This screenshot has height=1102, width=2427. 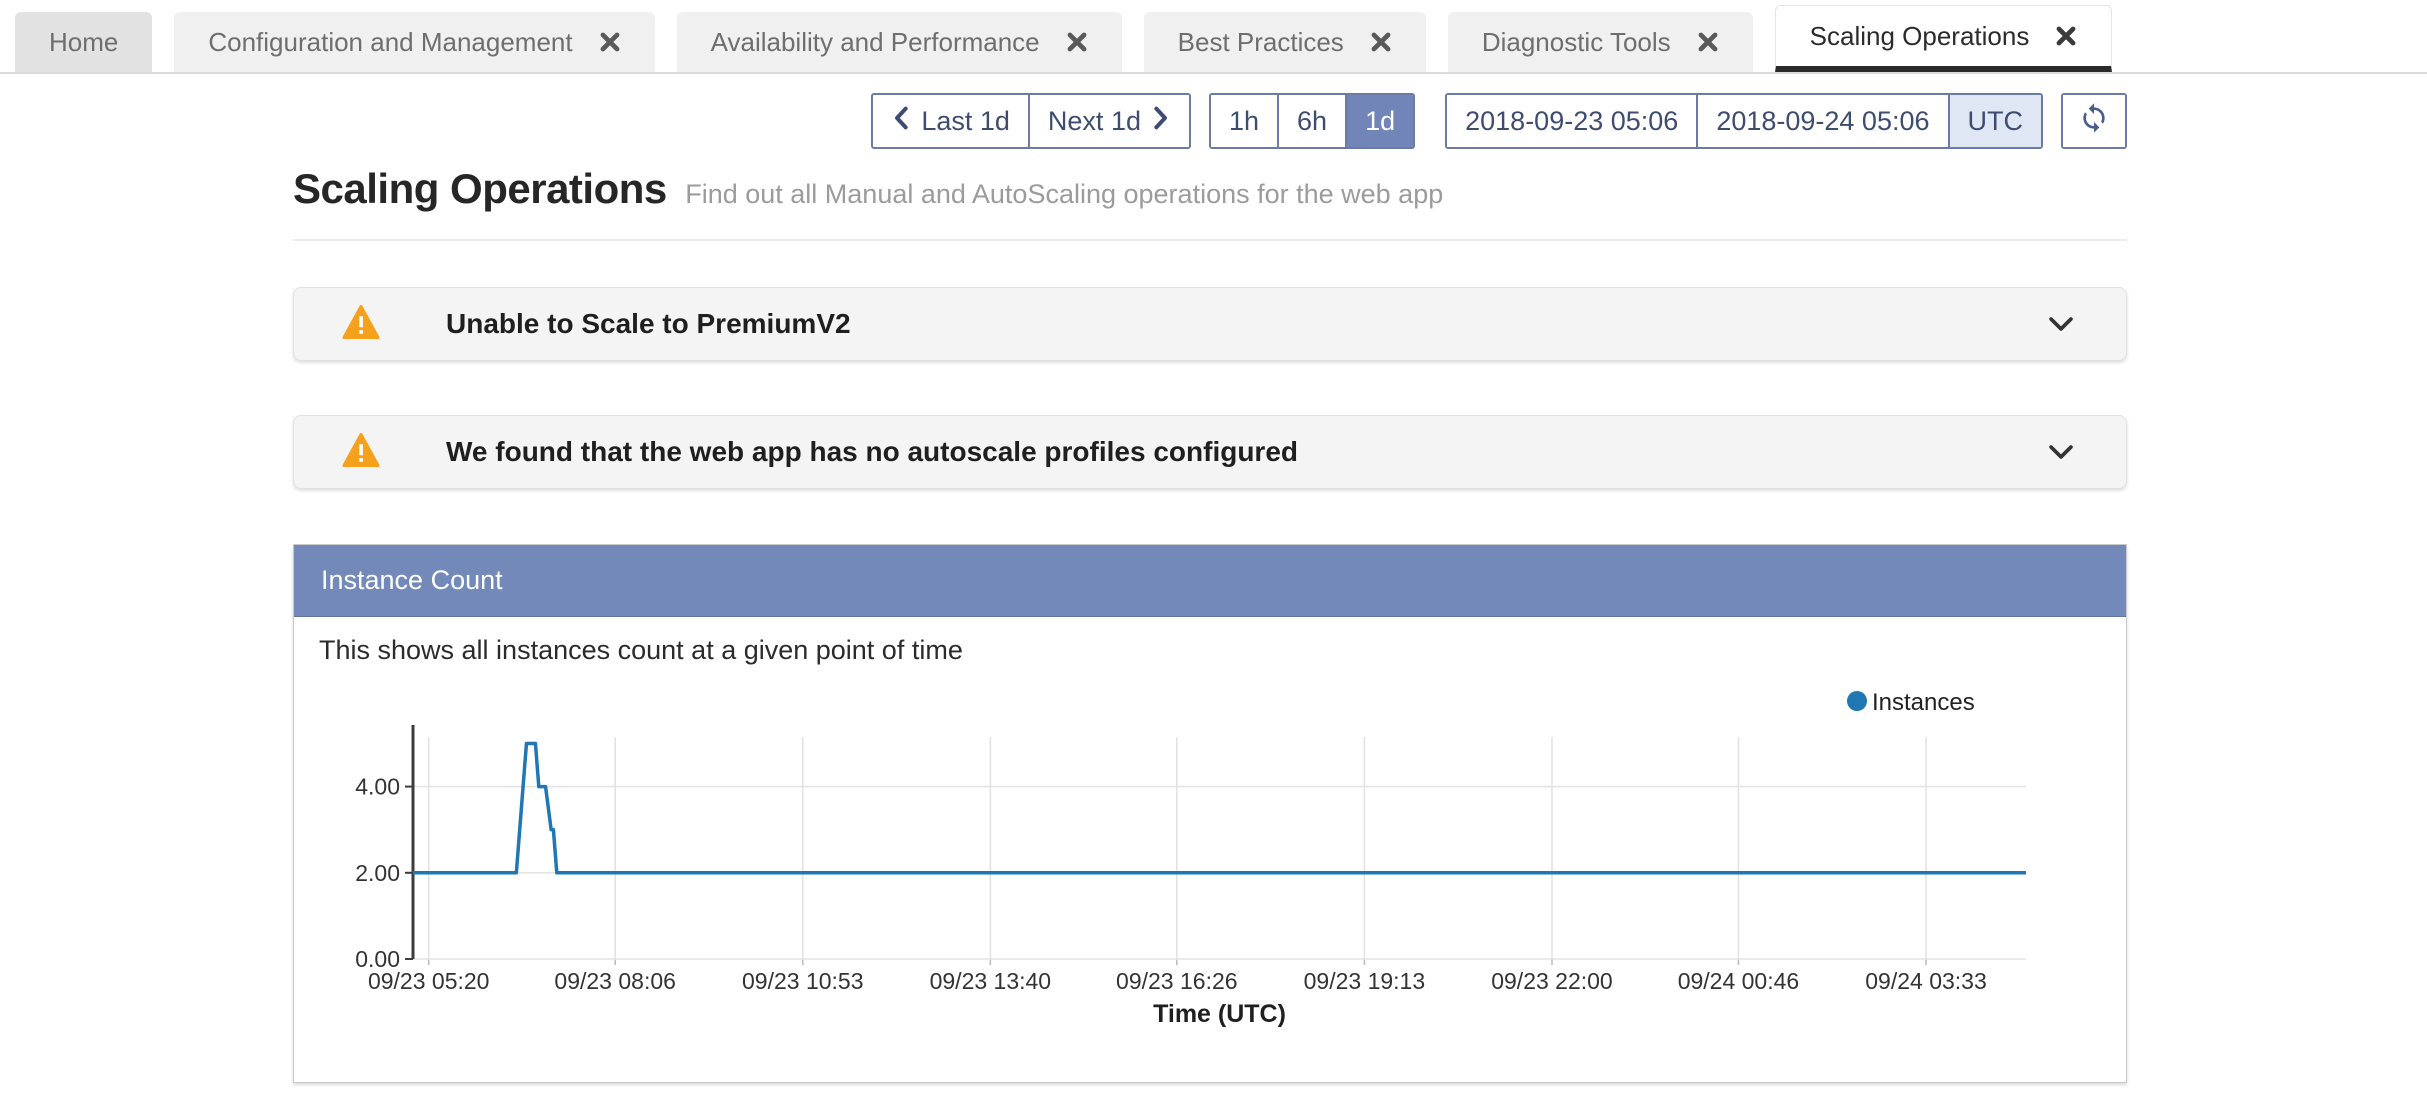 I want to click on next-1d-label: Next 1d, so click(x=1094, y=120).